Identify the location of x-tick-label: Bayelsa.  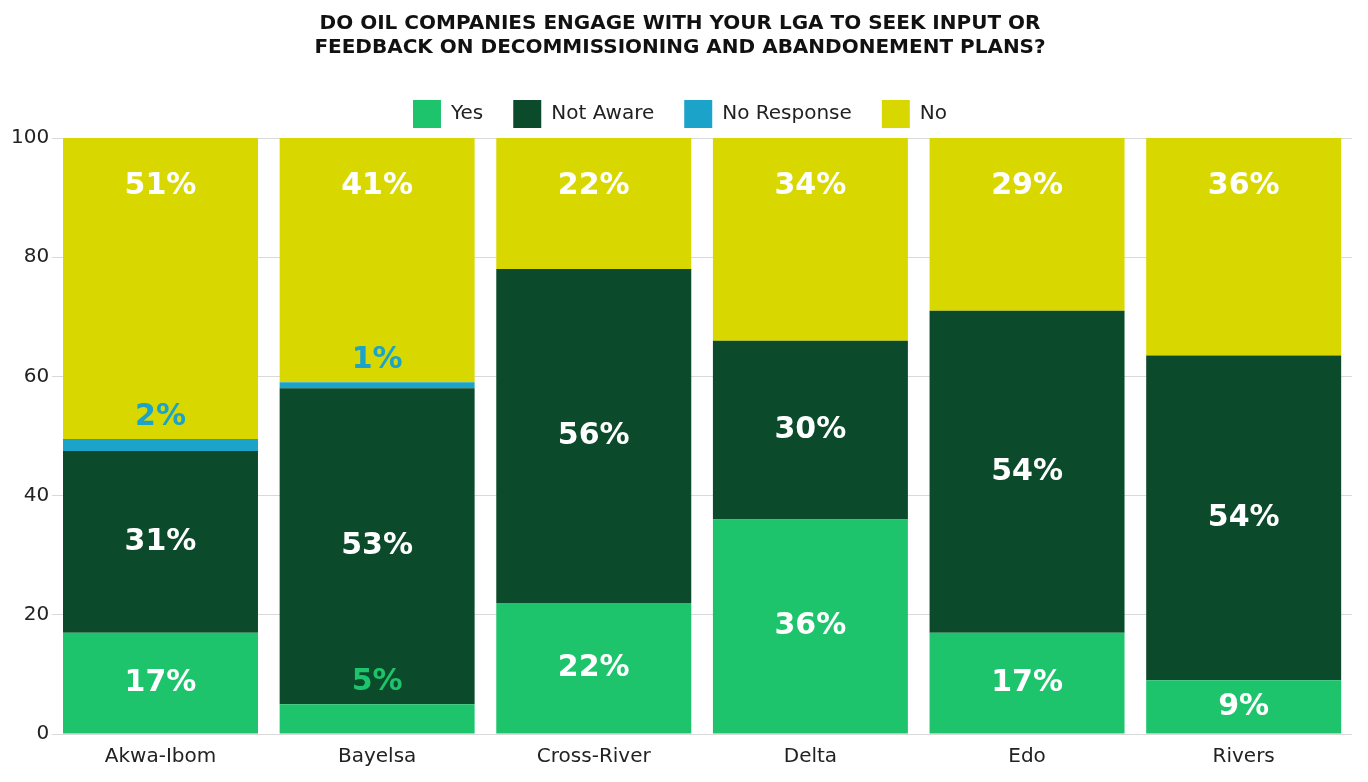
(377, 755).